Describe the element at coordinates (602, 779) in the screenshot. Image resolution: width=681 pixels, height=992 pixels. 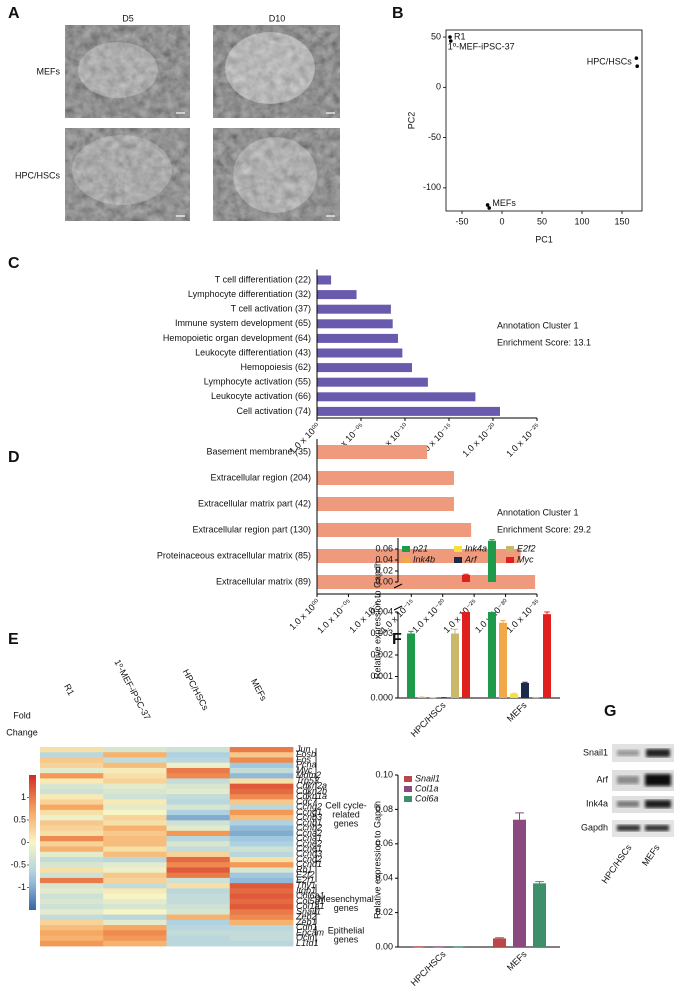
I see `protein-label: Arf` at that location.